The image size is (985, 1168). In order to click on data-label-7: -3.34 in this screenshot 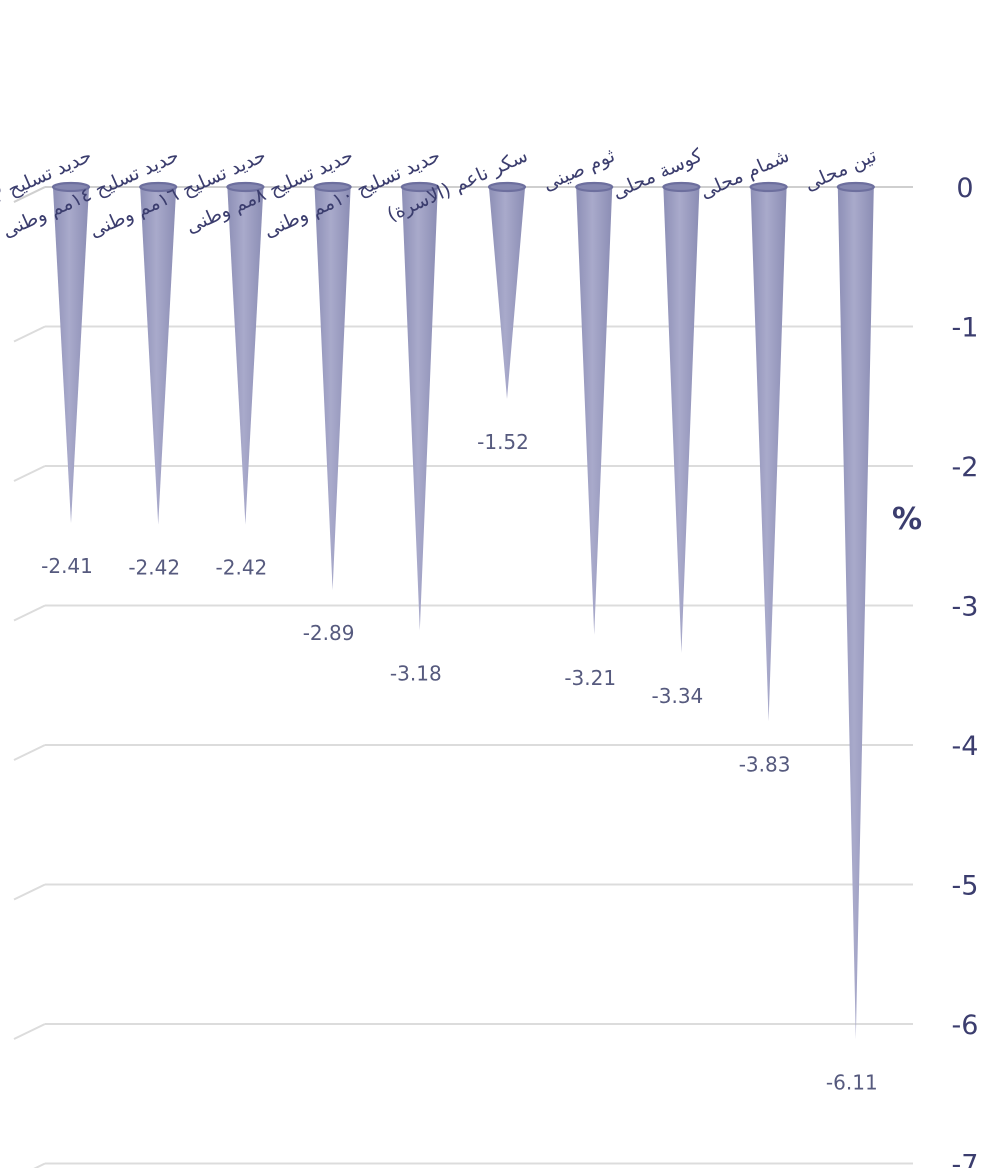, I will do `click(678, 696)`.